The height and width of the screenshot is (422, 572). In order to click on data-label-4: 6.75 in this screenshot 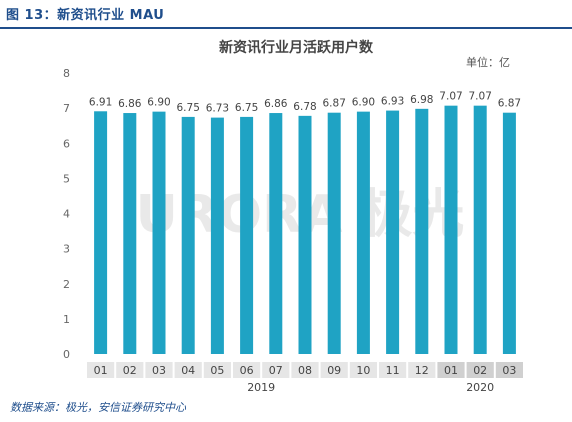, I will do `click(188, 108)`.